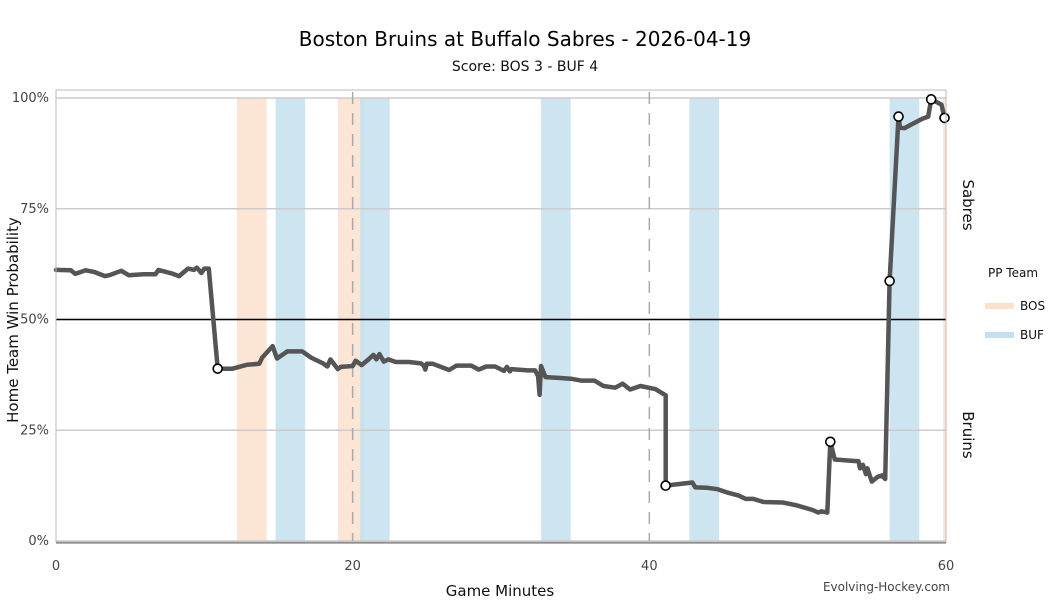 The height and width of the screenshot is (600, 1050). What do you see at coordinates (500, 591) in the screenshot?
I see `x-axis-label: Game Minutes` at bounding box center [500, 591].